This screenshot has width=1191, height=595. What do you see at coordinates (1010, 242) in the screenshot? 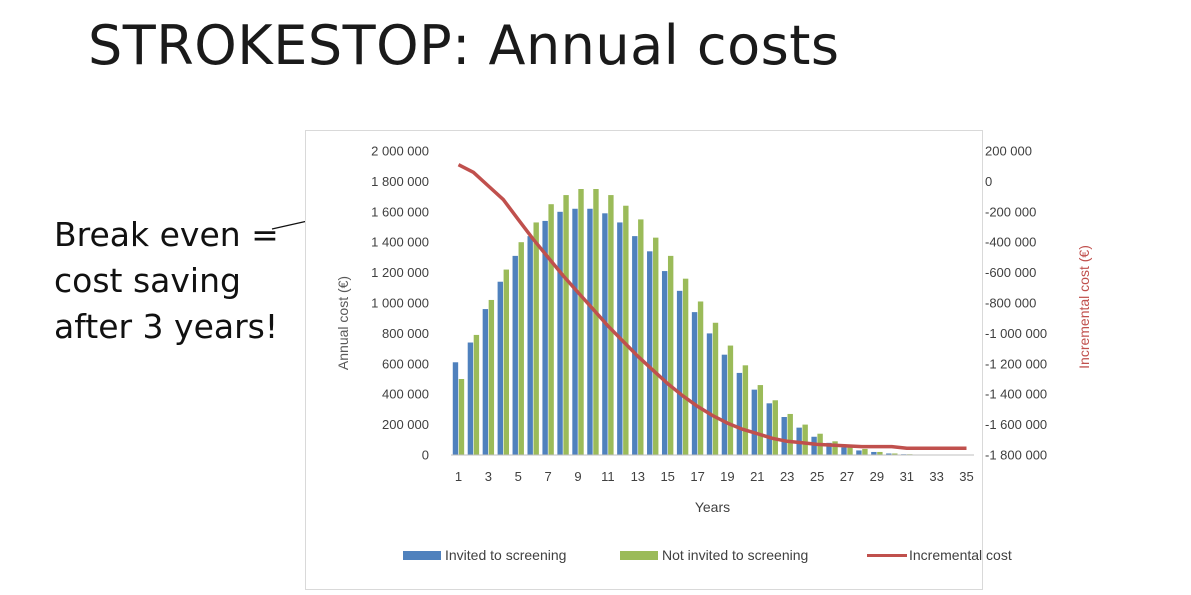
I see `right-tick-label: -400 000` at bounding box center [1010, 242].